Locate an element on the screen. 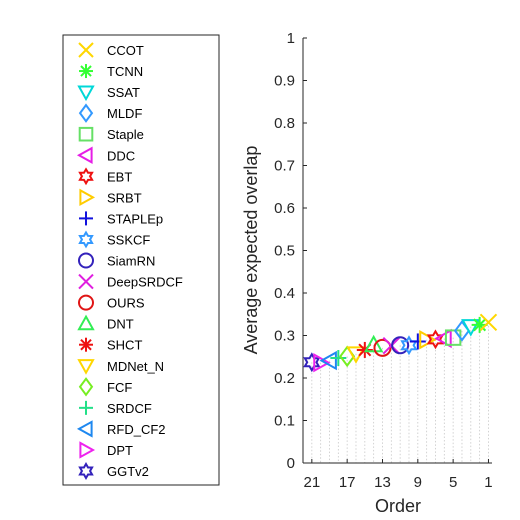  legend-label: GGTv2 is located at coordinates (128, 471).